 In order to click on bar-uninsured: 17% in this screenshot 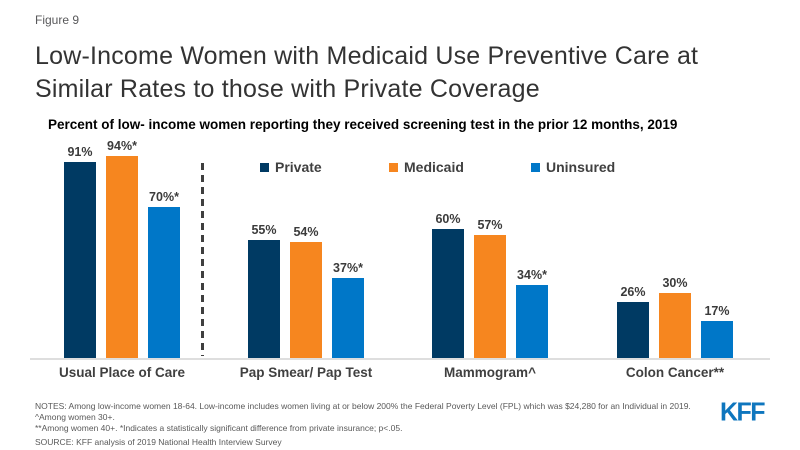, I will do `click(717, 331)`.